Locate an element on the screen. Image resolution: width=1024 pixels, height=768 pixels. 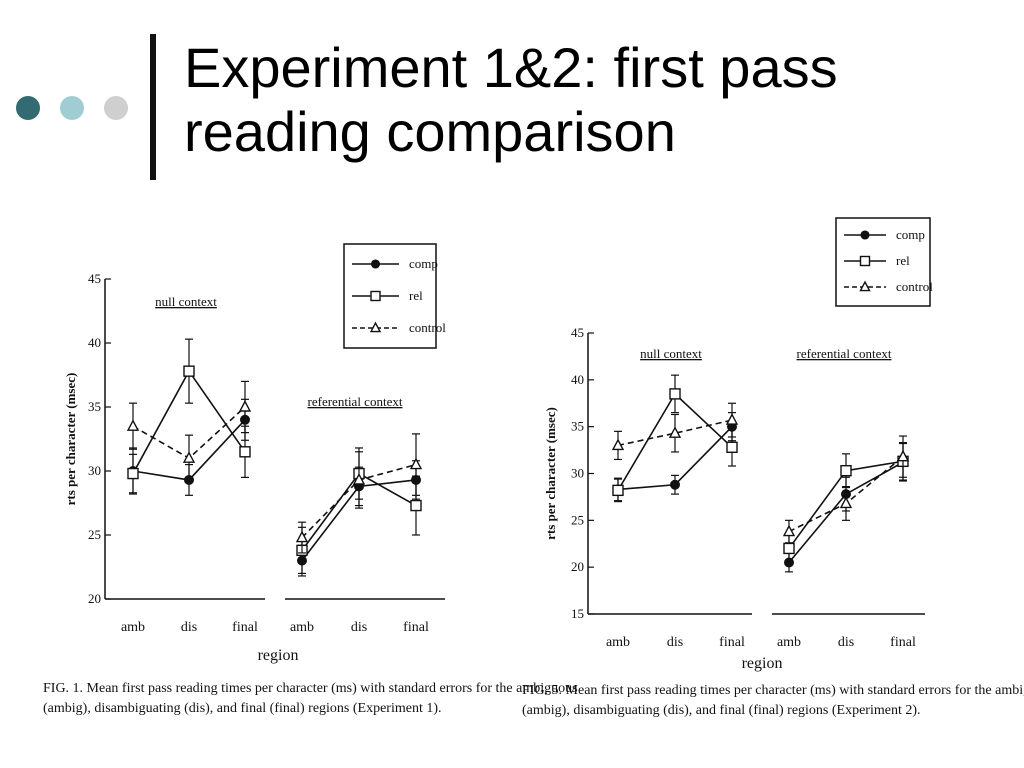
legend-box is located at coordinates (883, 262).